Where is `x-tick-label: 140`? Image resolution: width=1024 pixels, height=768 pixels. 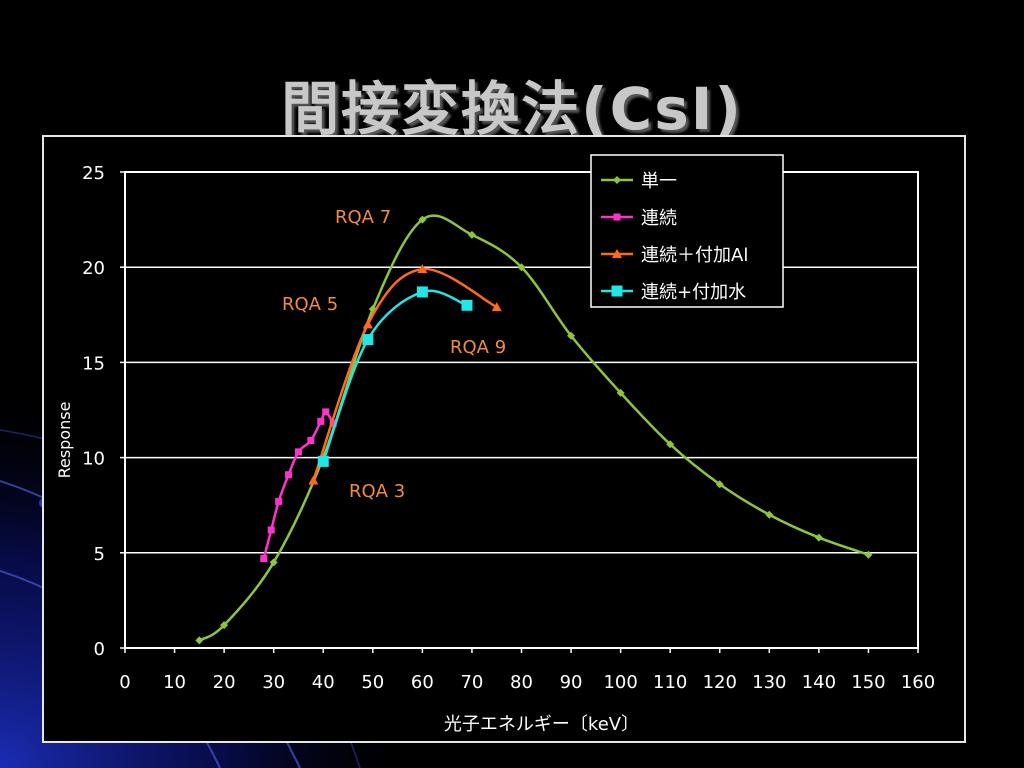 x-tick-label: 140 is located at coordinates (819, 682).